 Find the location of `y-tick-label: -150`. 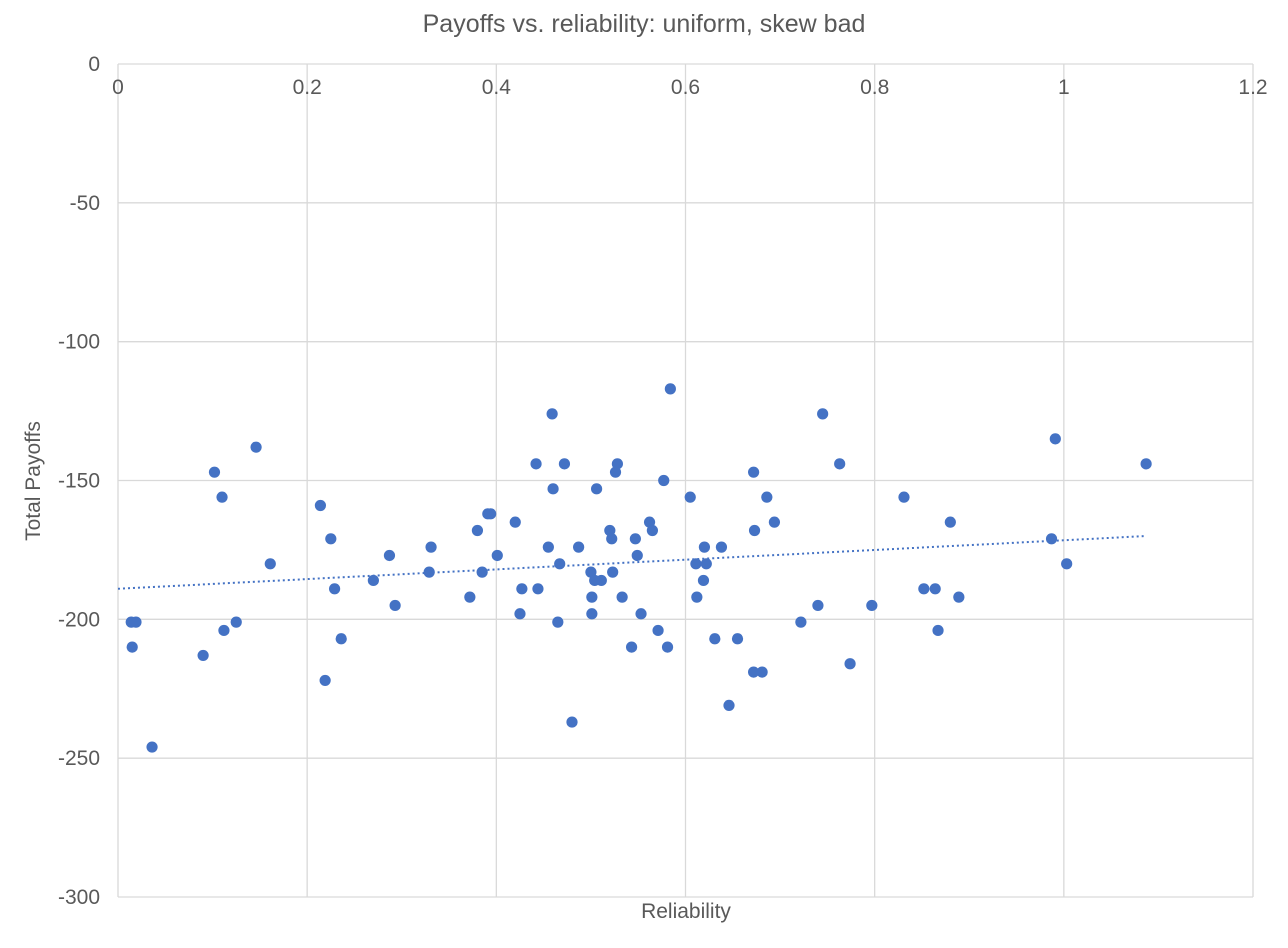

y-tick-label: -150 is located at coordinates (79, 481).